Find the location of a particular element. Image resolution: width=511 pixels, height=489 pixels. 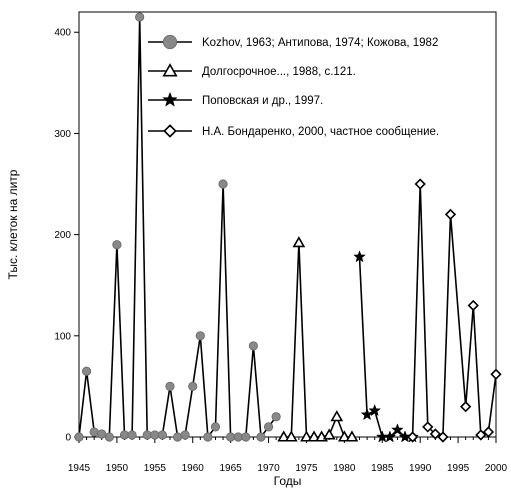

y-tick-label: 200 is located at coordinates (62, 235).